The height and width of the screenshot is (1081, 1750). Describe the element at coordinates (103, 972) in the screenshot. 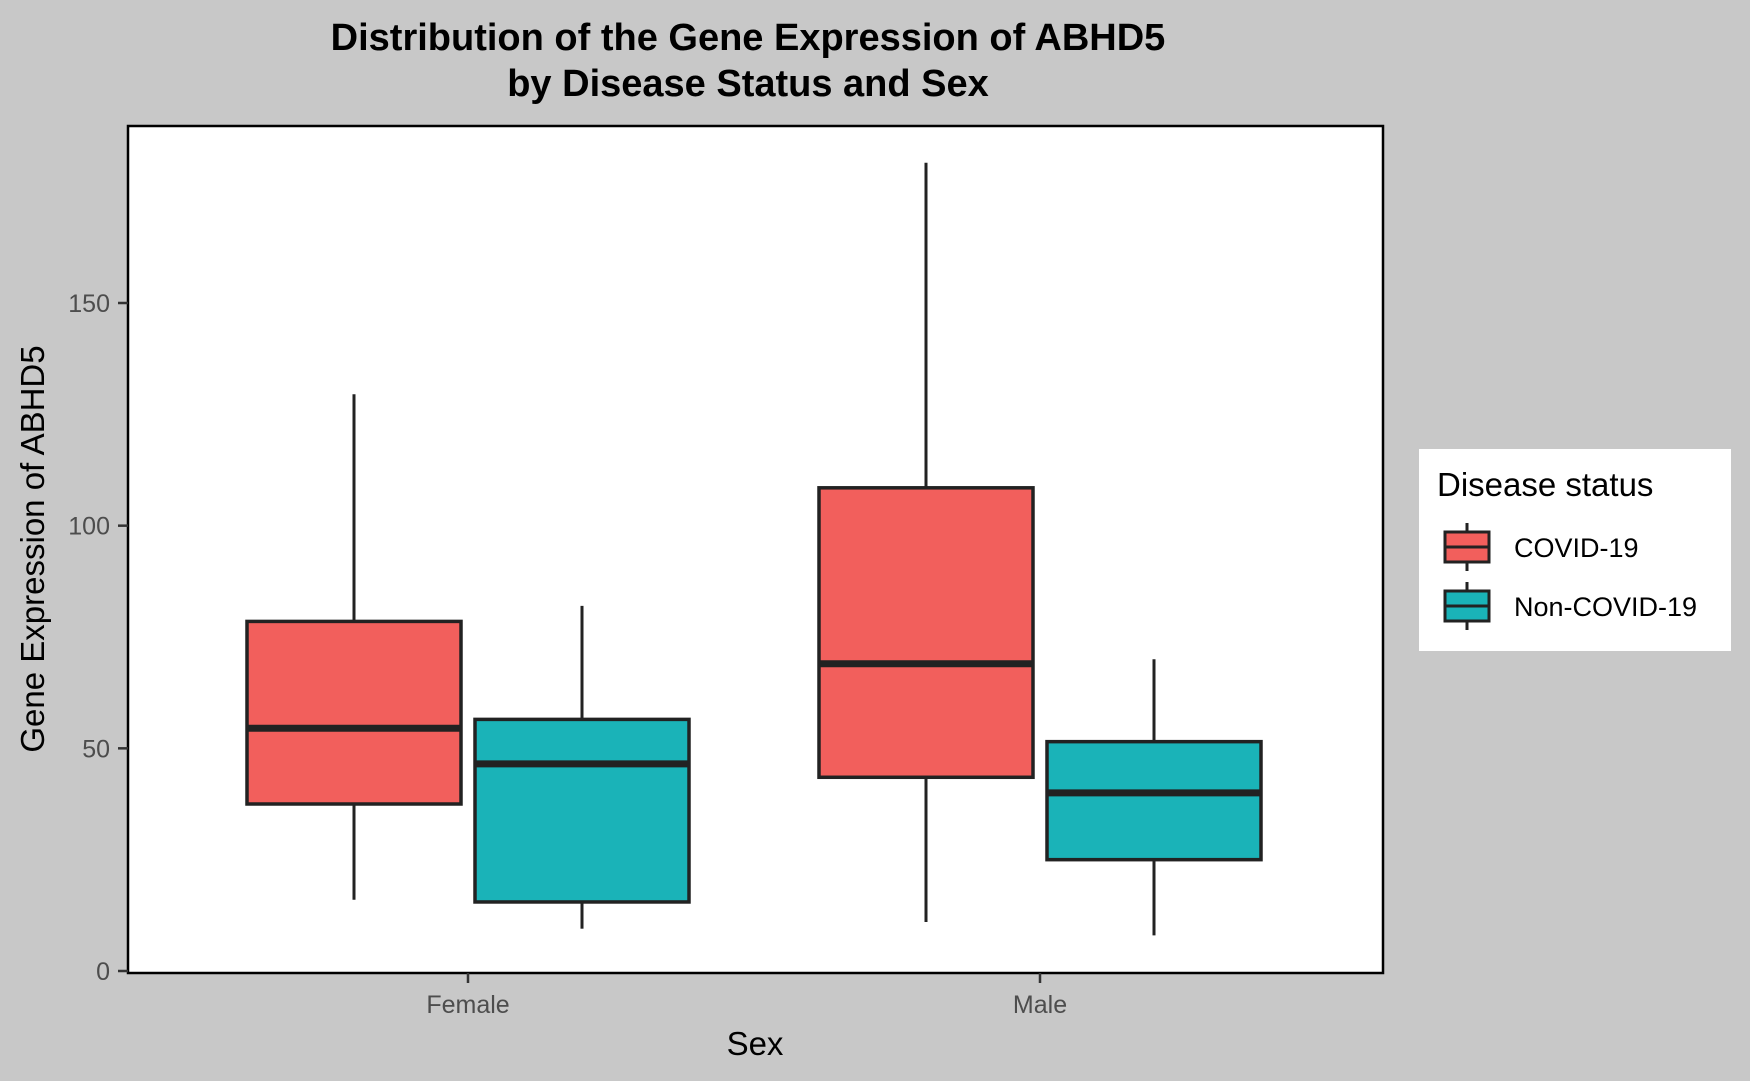

I see `y-tick-label: 0` at that location.